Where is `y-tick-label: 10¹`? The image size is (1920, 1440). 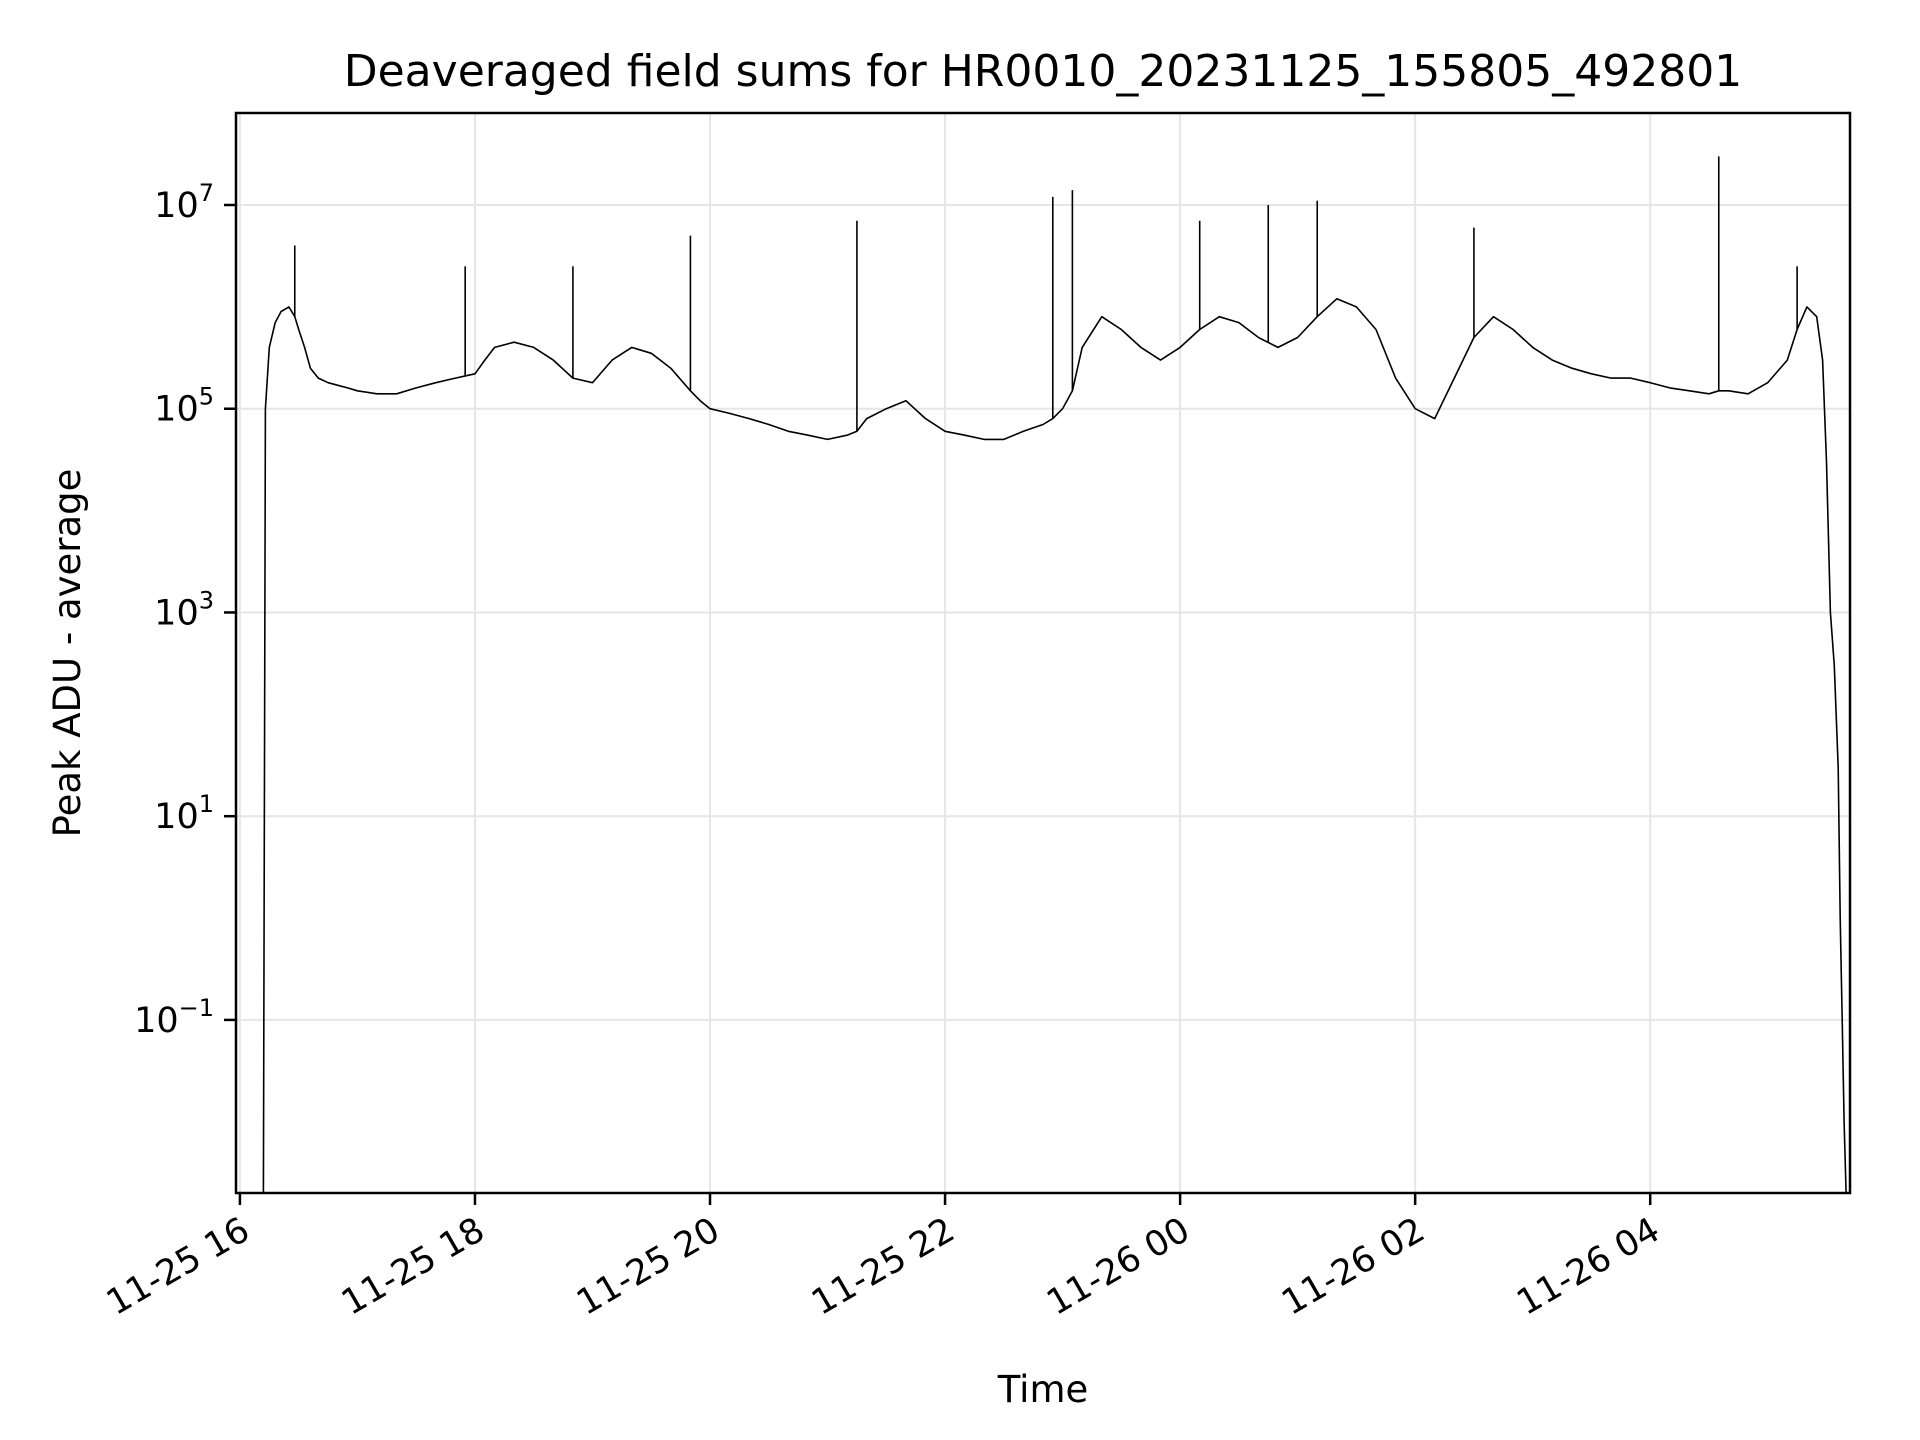 y-tick-label: 10¹ is located at coordinates (184, 813).